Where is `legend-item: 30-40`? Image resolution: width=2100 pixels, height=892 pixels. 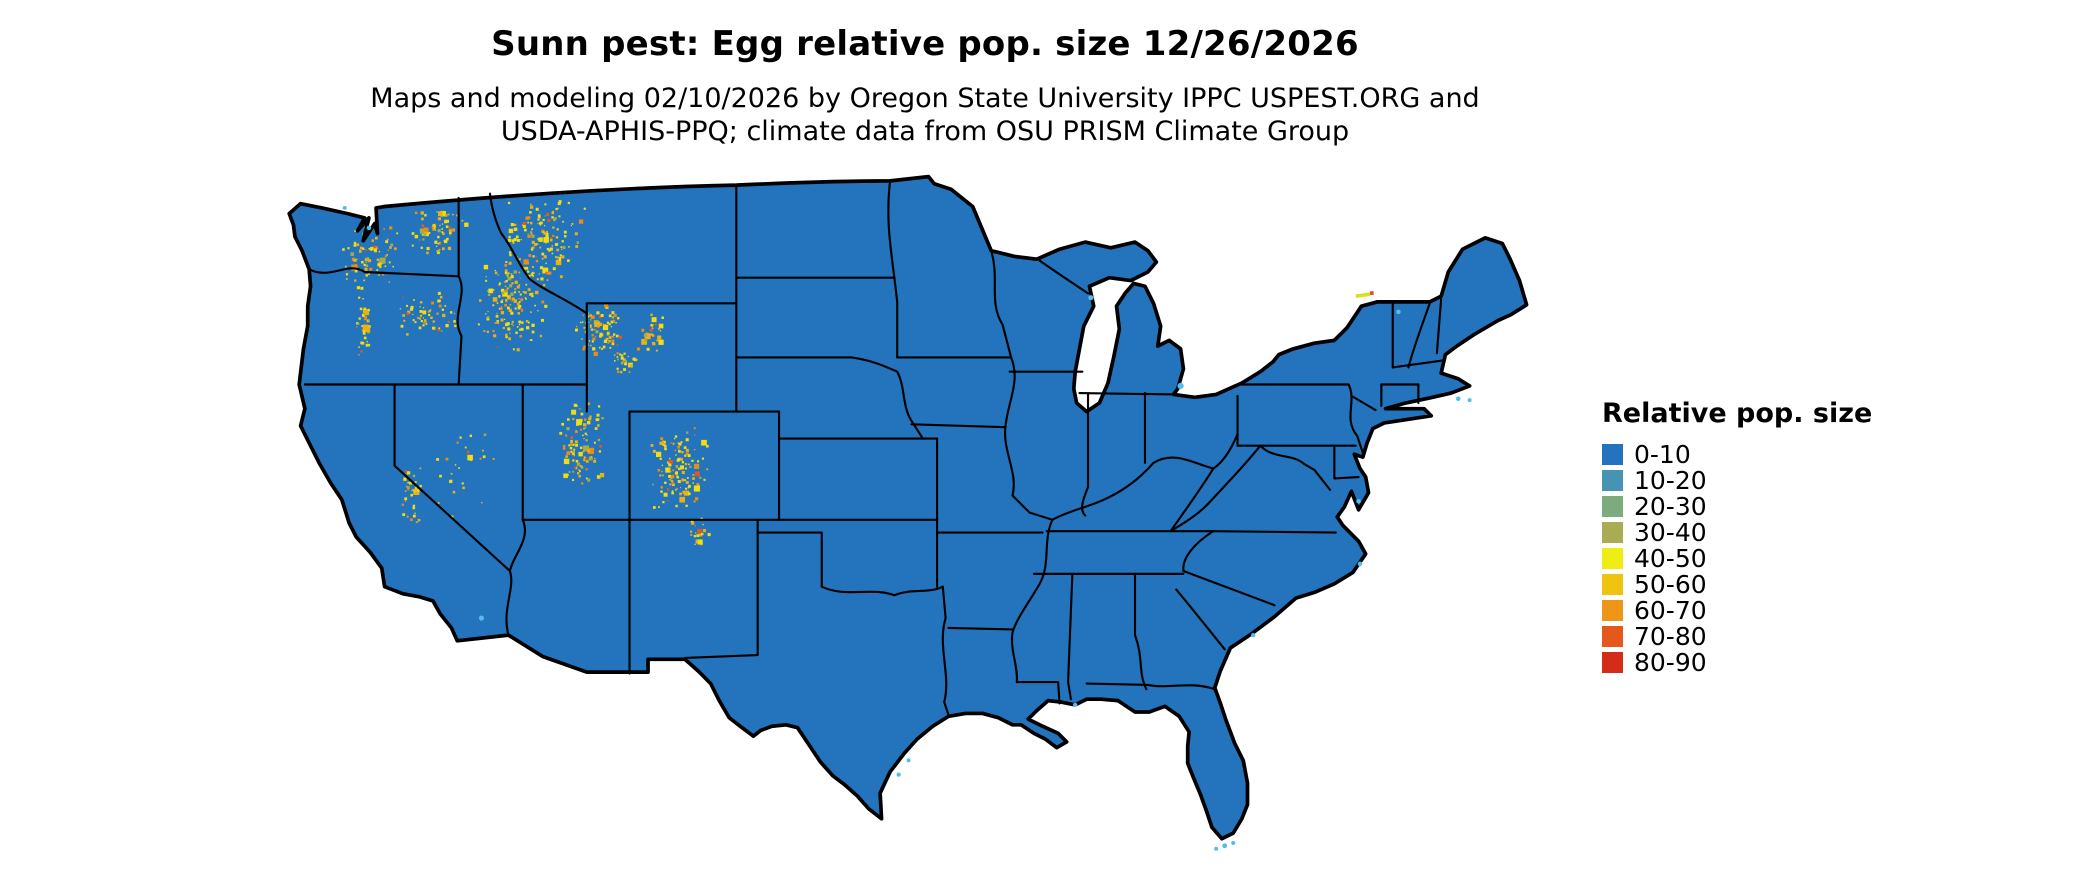
legend-item: 30-40 is located at coordinates (1737, 532).